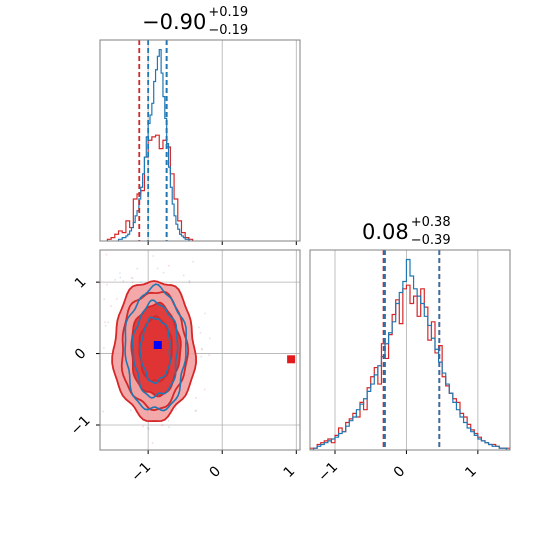 The width and height of the screenshot is (550, 550). What do you see at coordinates (157, 345) in the screenshot?
I see `scatter-10-blue-marker` at bounding box center [157, 345].